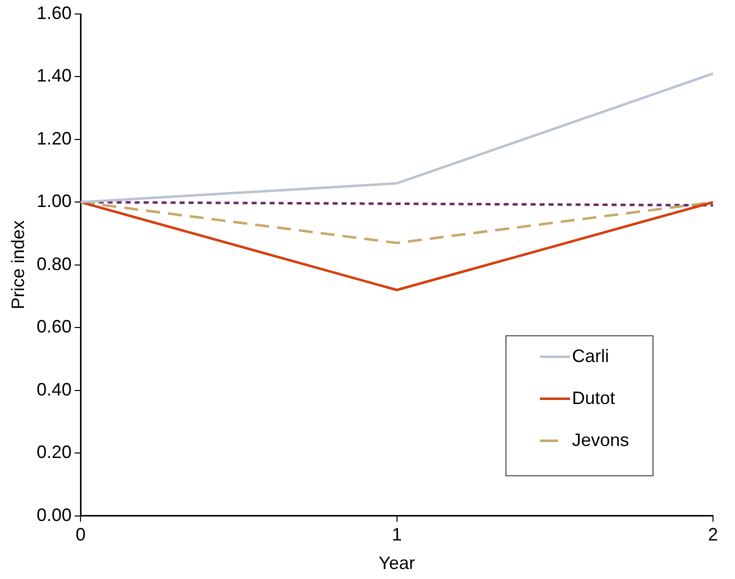 This screenshot has height=579, width=735. Describe the element at coordinates (54, 12) in the screenshot. I see `y-tick-label: 1.60` at that location.